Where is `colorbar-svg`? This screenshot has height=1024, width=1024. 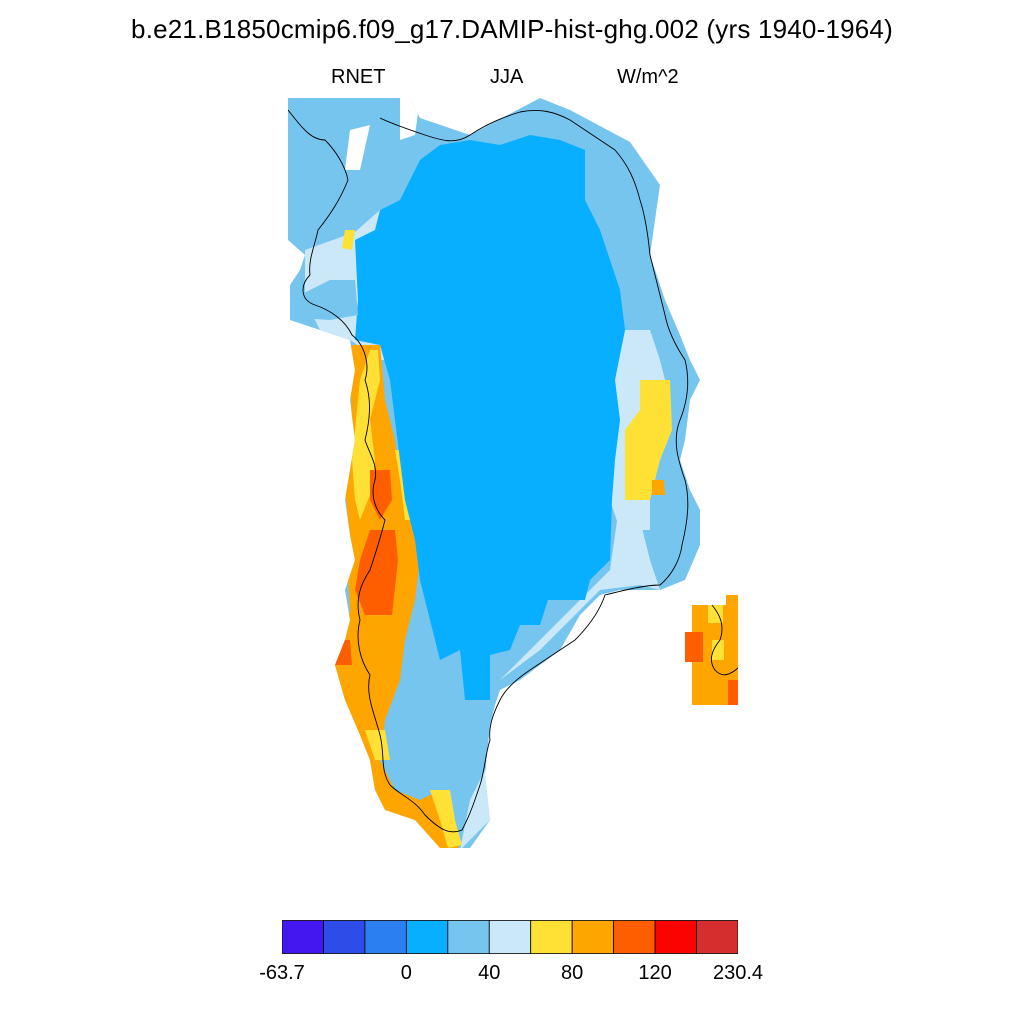
colorbar-svg is located at coordinates (510, 937).